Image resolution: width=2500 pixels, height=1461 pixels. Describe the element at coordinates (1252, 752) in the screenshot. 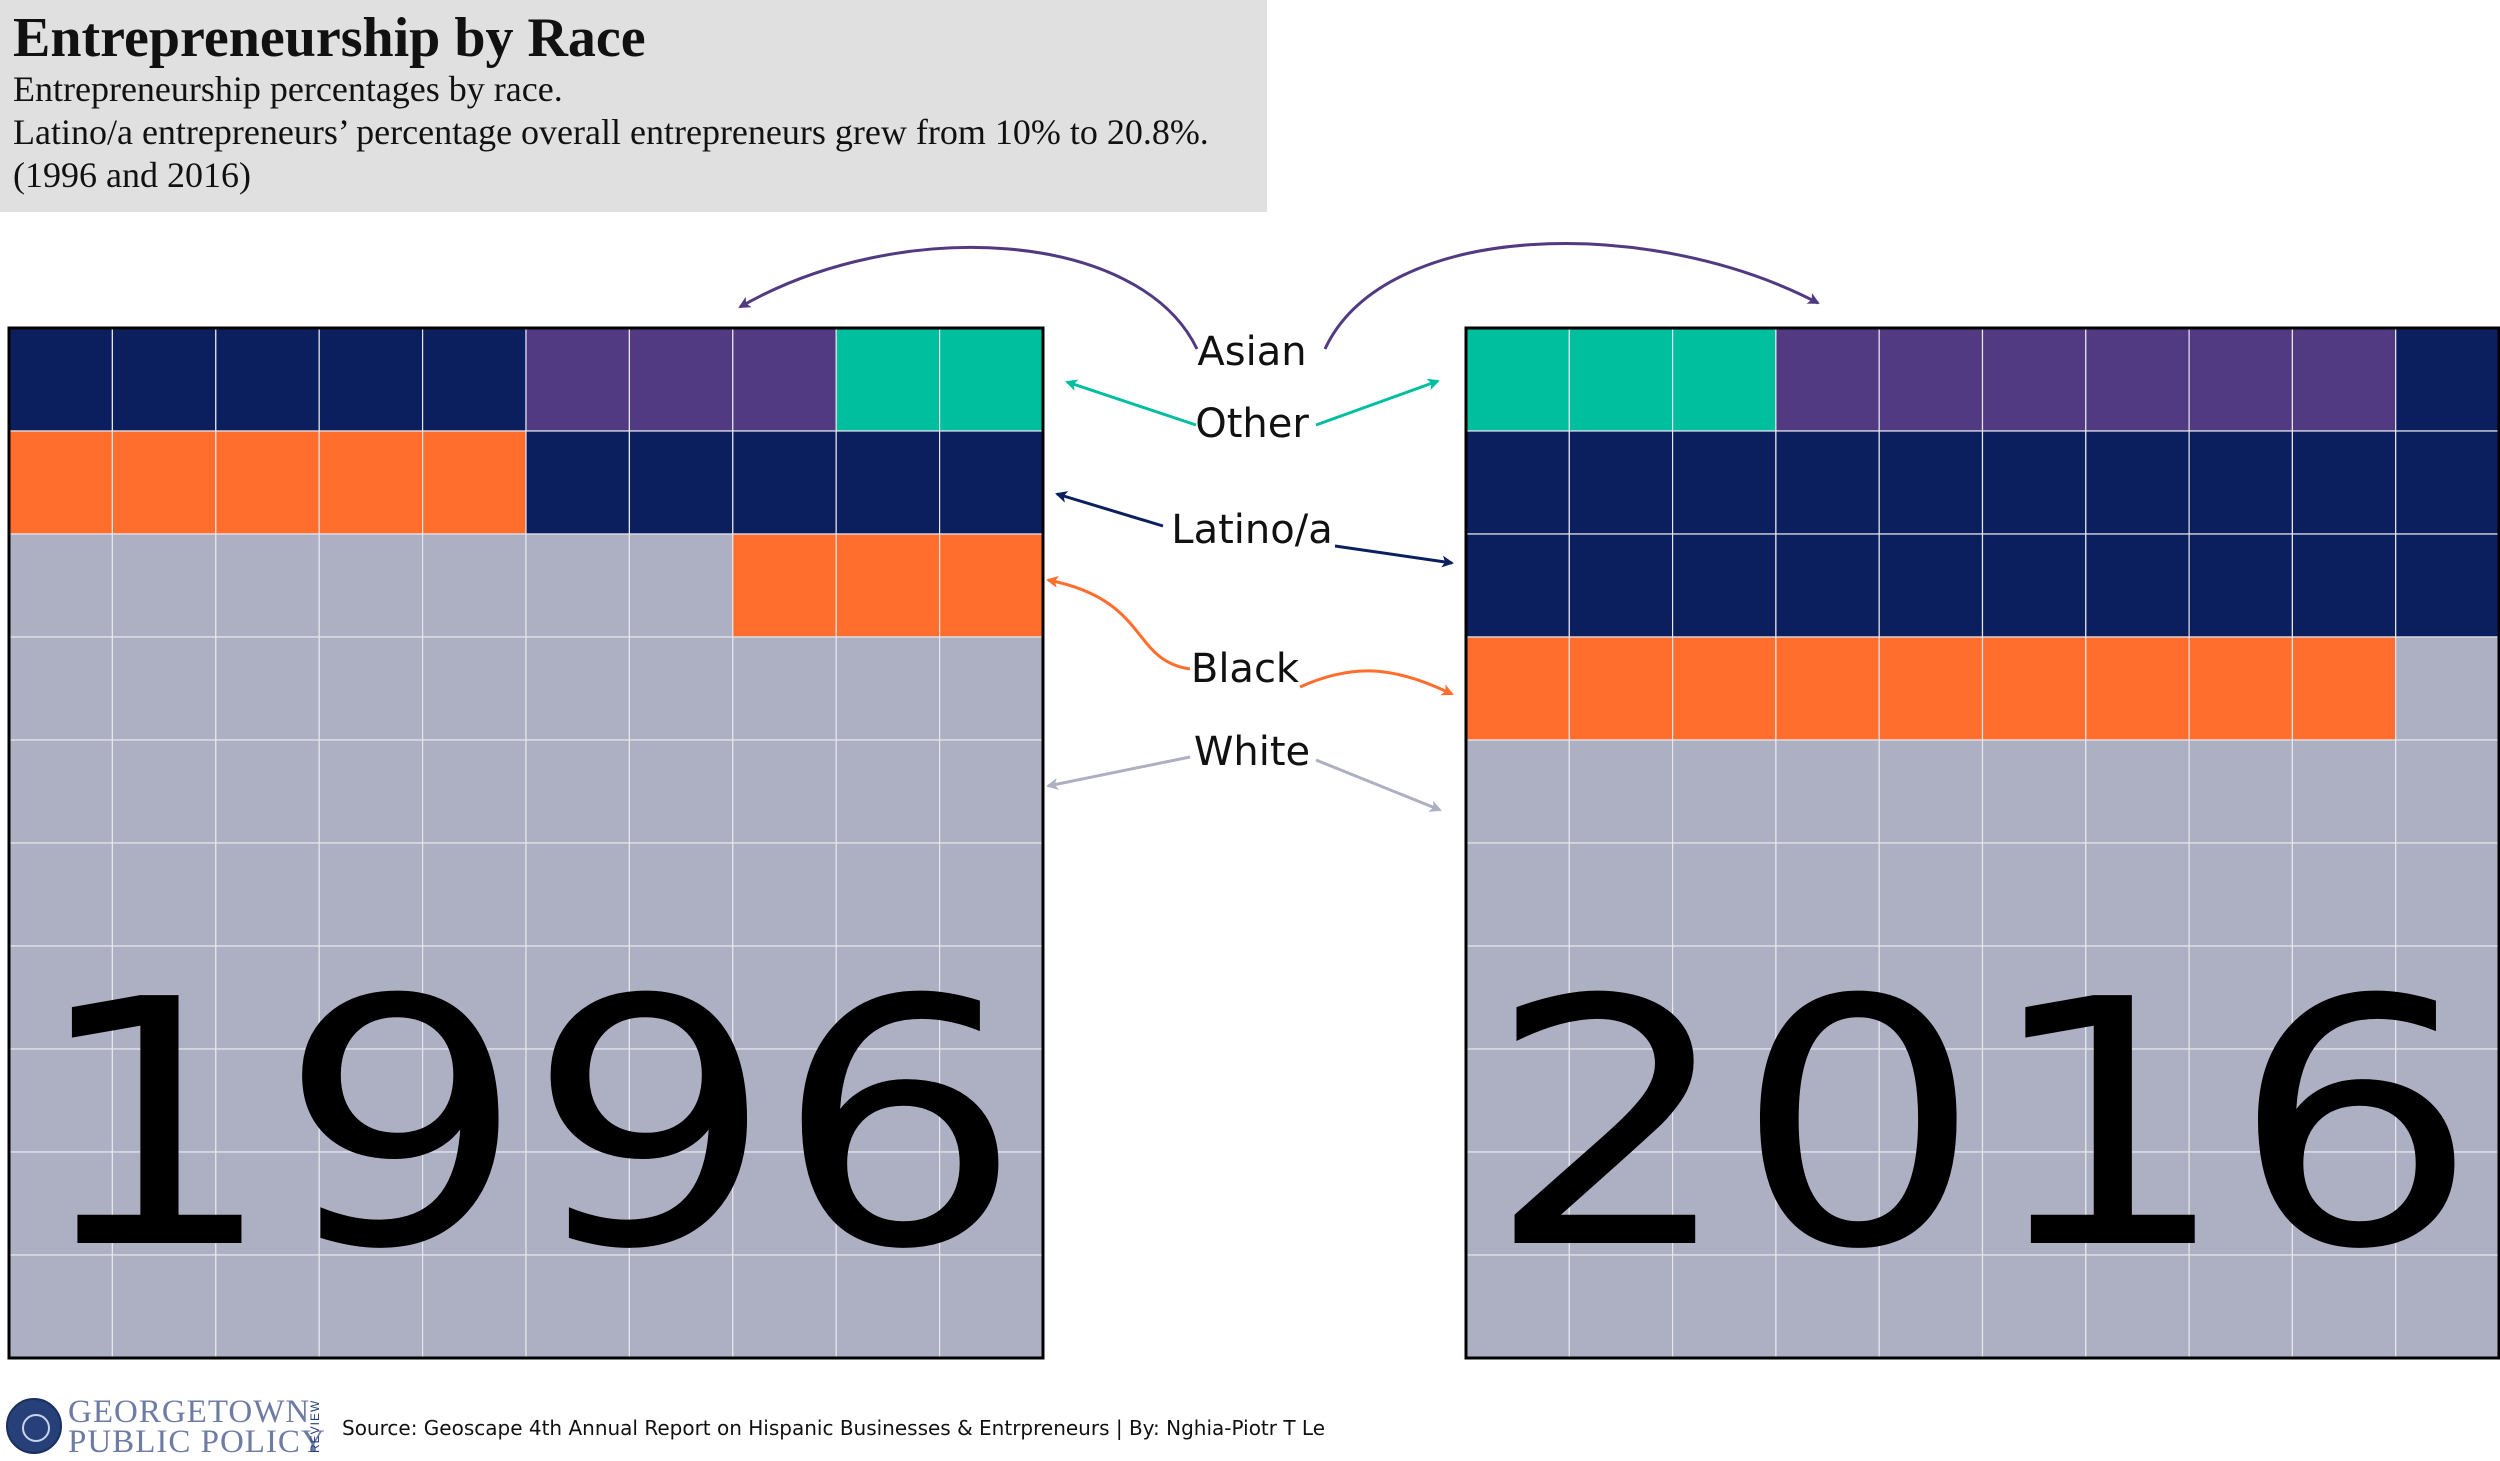

I see `legend-label-white: White` at that location.